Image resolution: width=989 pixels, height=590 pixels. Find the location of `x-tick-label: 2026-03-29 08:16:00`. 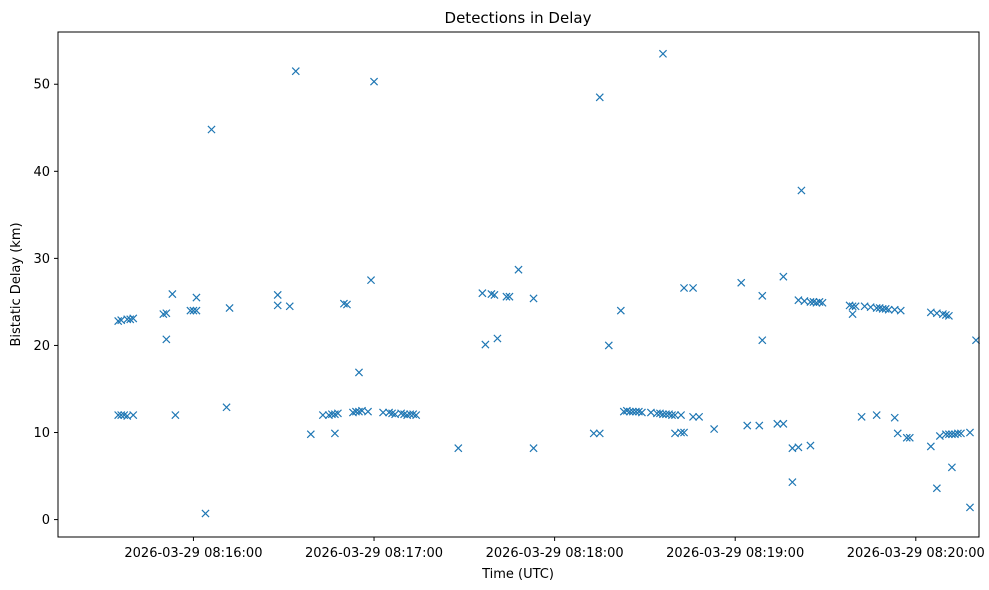

x-tick-label: 2026-03-29 08:16:00 is located at coordinates (193, 553).